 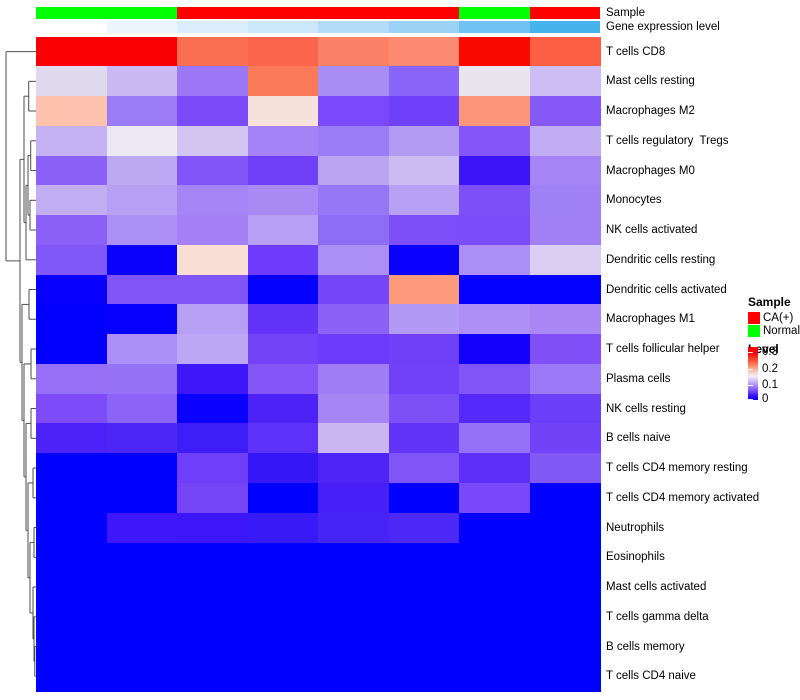 What do you see at coordinates (318, 27) in the screenshot?
I see `column-annotation-gene-expression` at bounding box center [318, 27].